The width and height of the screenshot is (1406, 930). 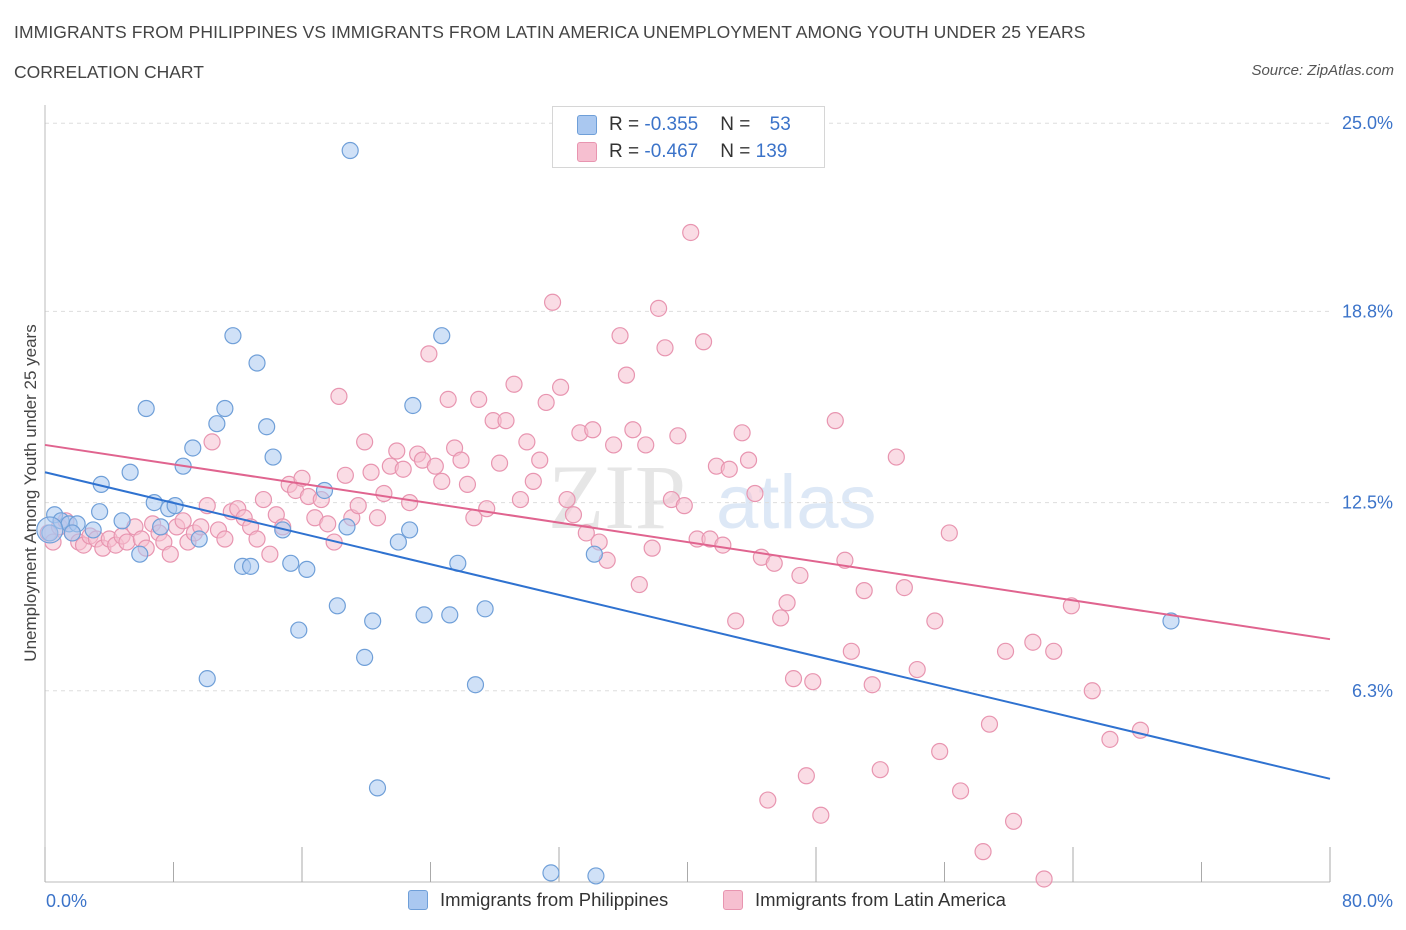 I want to click on y-tick-label: 6.3%, so click(x=1372, y=691).